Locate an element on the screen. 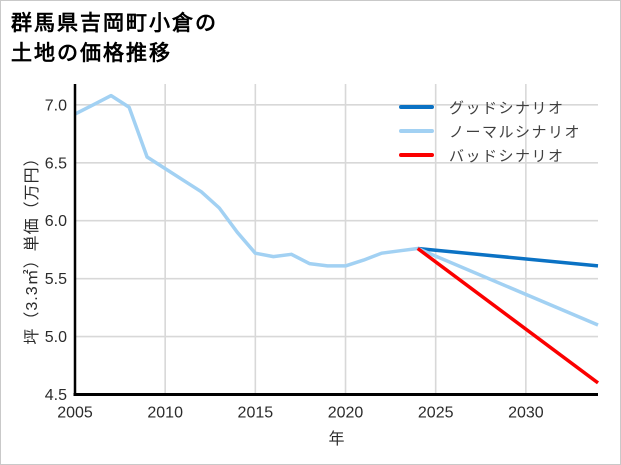  legend-item-bad: バッドシナリオ is located at coordinates (490, 155).